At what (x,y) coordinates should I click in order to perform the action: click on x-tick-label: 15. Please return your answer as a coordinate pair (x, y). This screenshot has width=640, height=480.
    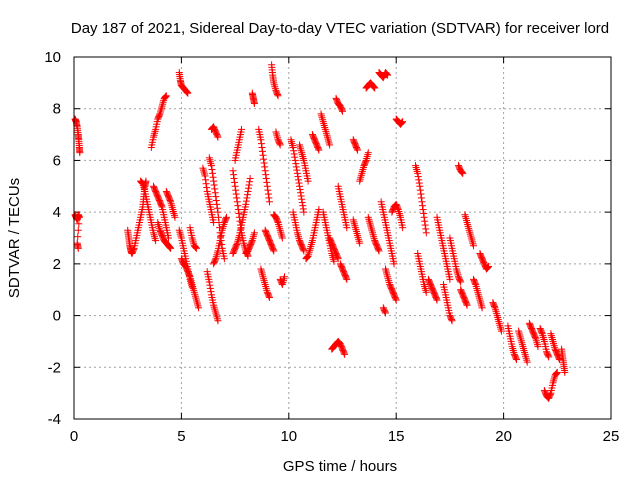
    Looking at the image, I should click on (396, 436).